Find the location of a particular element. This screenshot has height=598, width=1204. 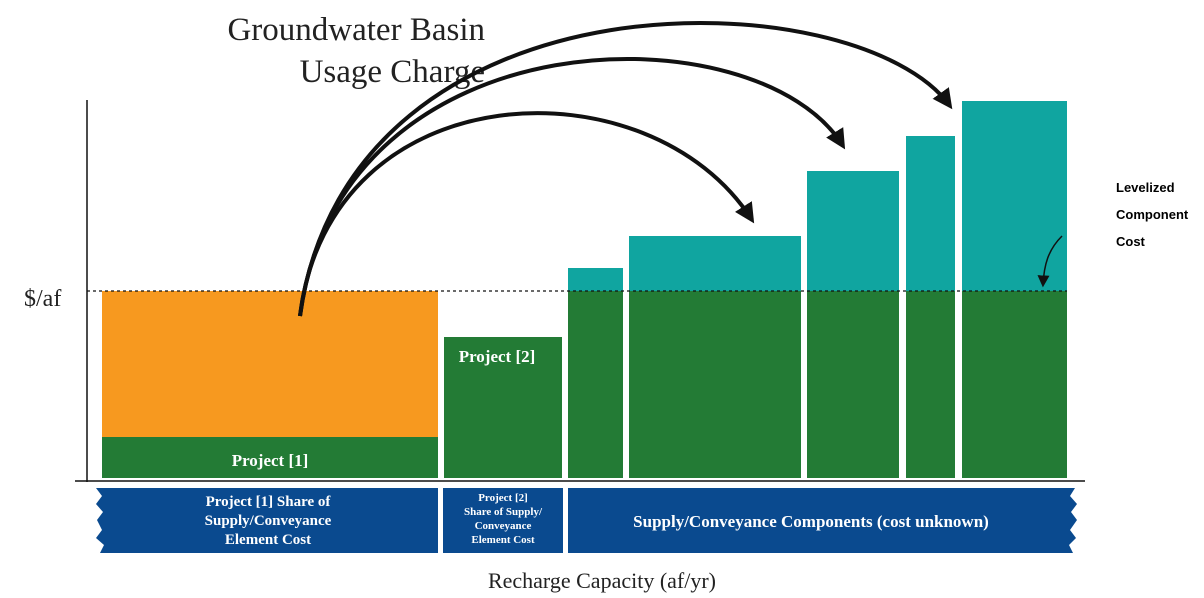

annotation-arrow is located at coordinates (1050, 261).